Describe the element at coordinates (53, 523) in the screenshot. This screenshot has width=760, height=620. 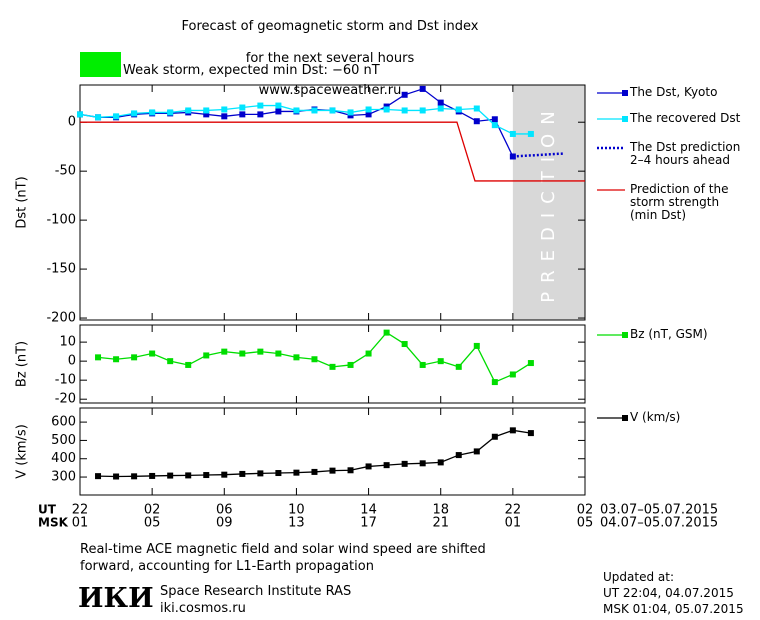
I see `msk-label: MSK` at that location.